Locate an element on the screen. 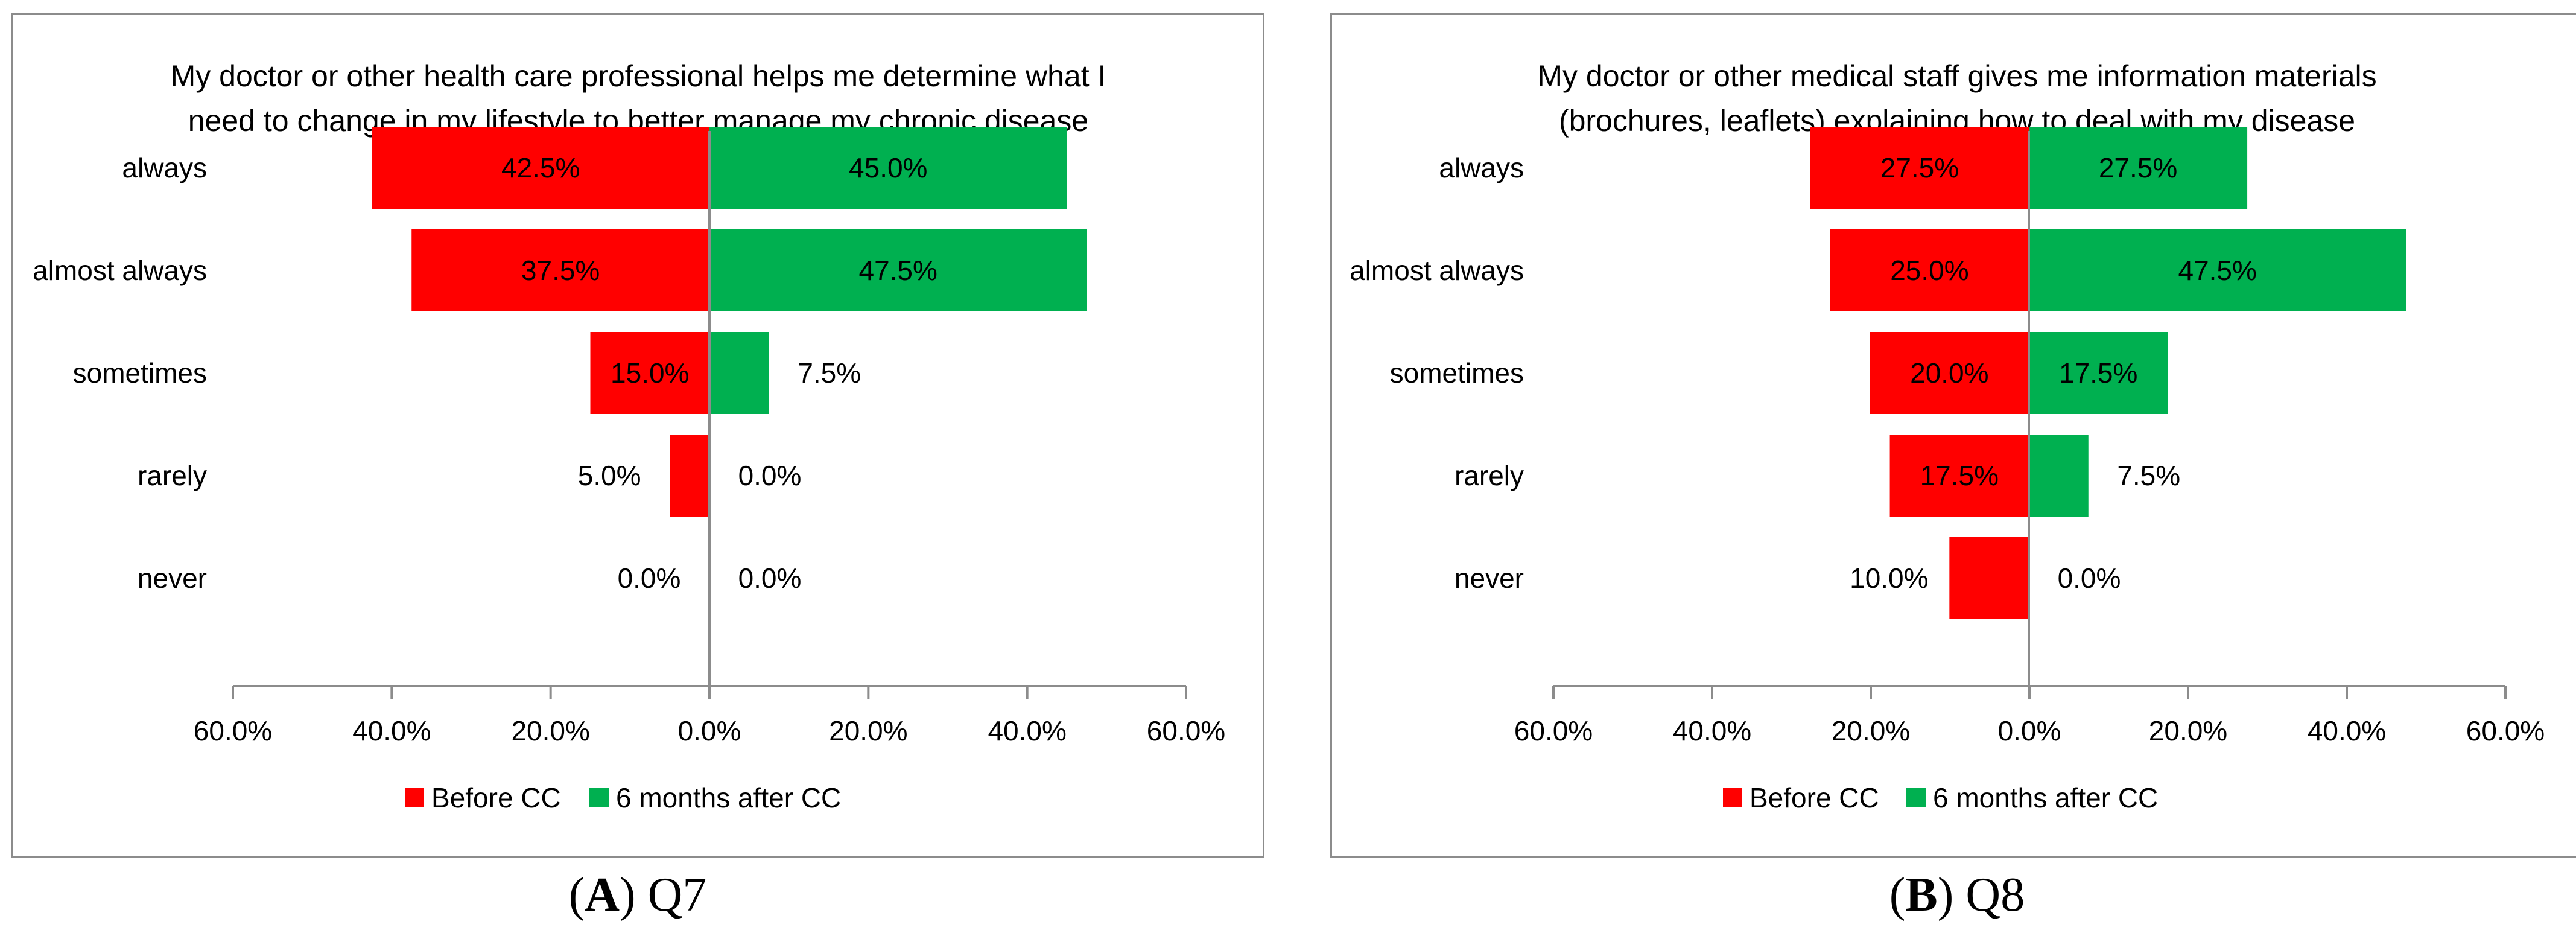  caption-b: (B) Q8 is located at coordinates (1957, 895).